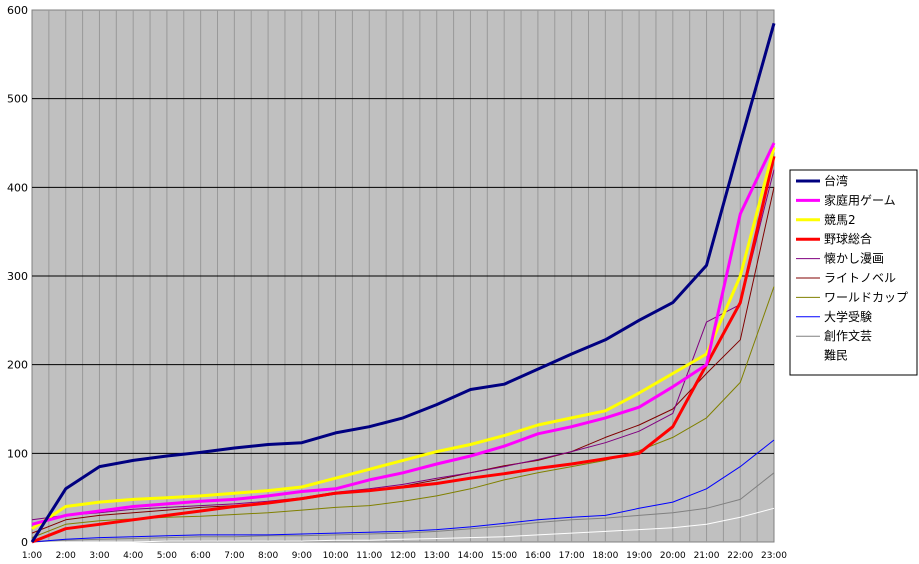 The height and width of the screenshot is (564, 919). Describe the element at coordinates (673, 556) in the screenshot. I see `x-tick-label: 20:00` at that location.